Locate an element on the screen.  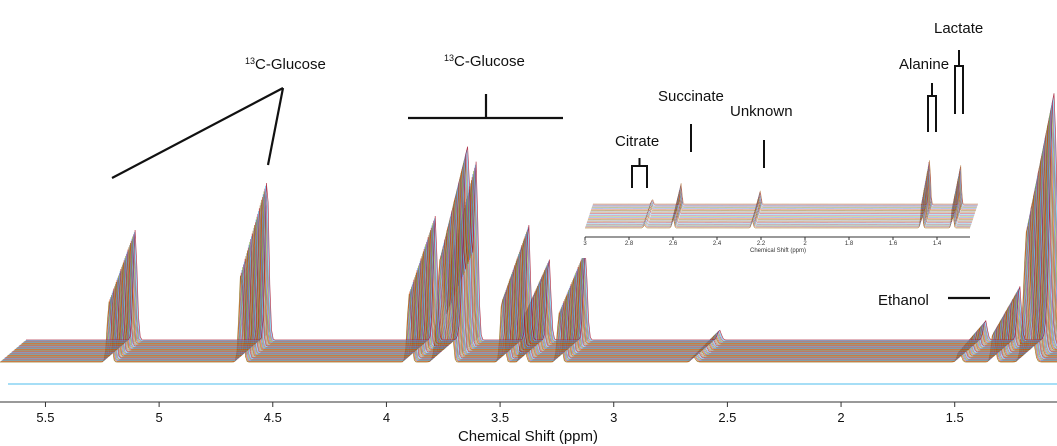
main-tick-label: 1.5 is located at coordinates (955, 417).